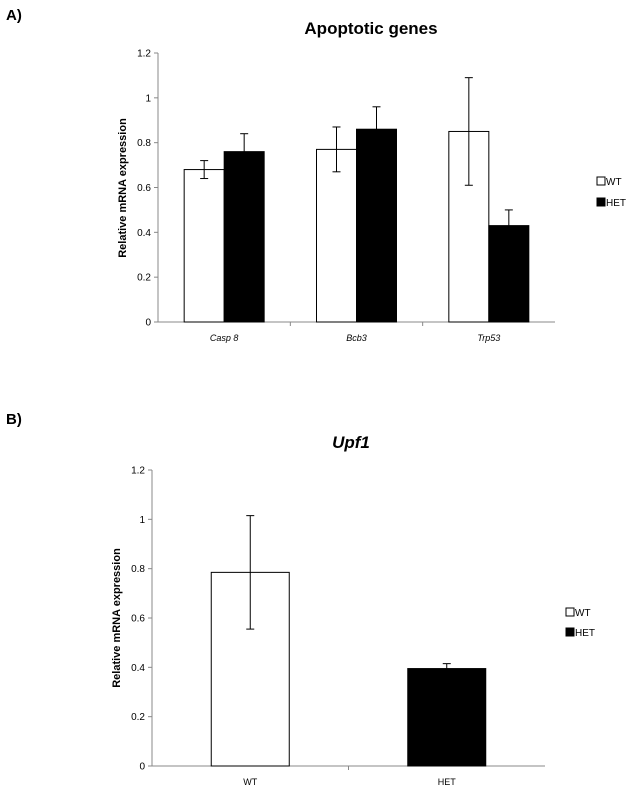 This screenshot has width=630, height=788. What do you see at coordinates (348, 641) in the screenshot?
I see `chart-b-bars` at bounding box center [348, 641].